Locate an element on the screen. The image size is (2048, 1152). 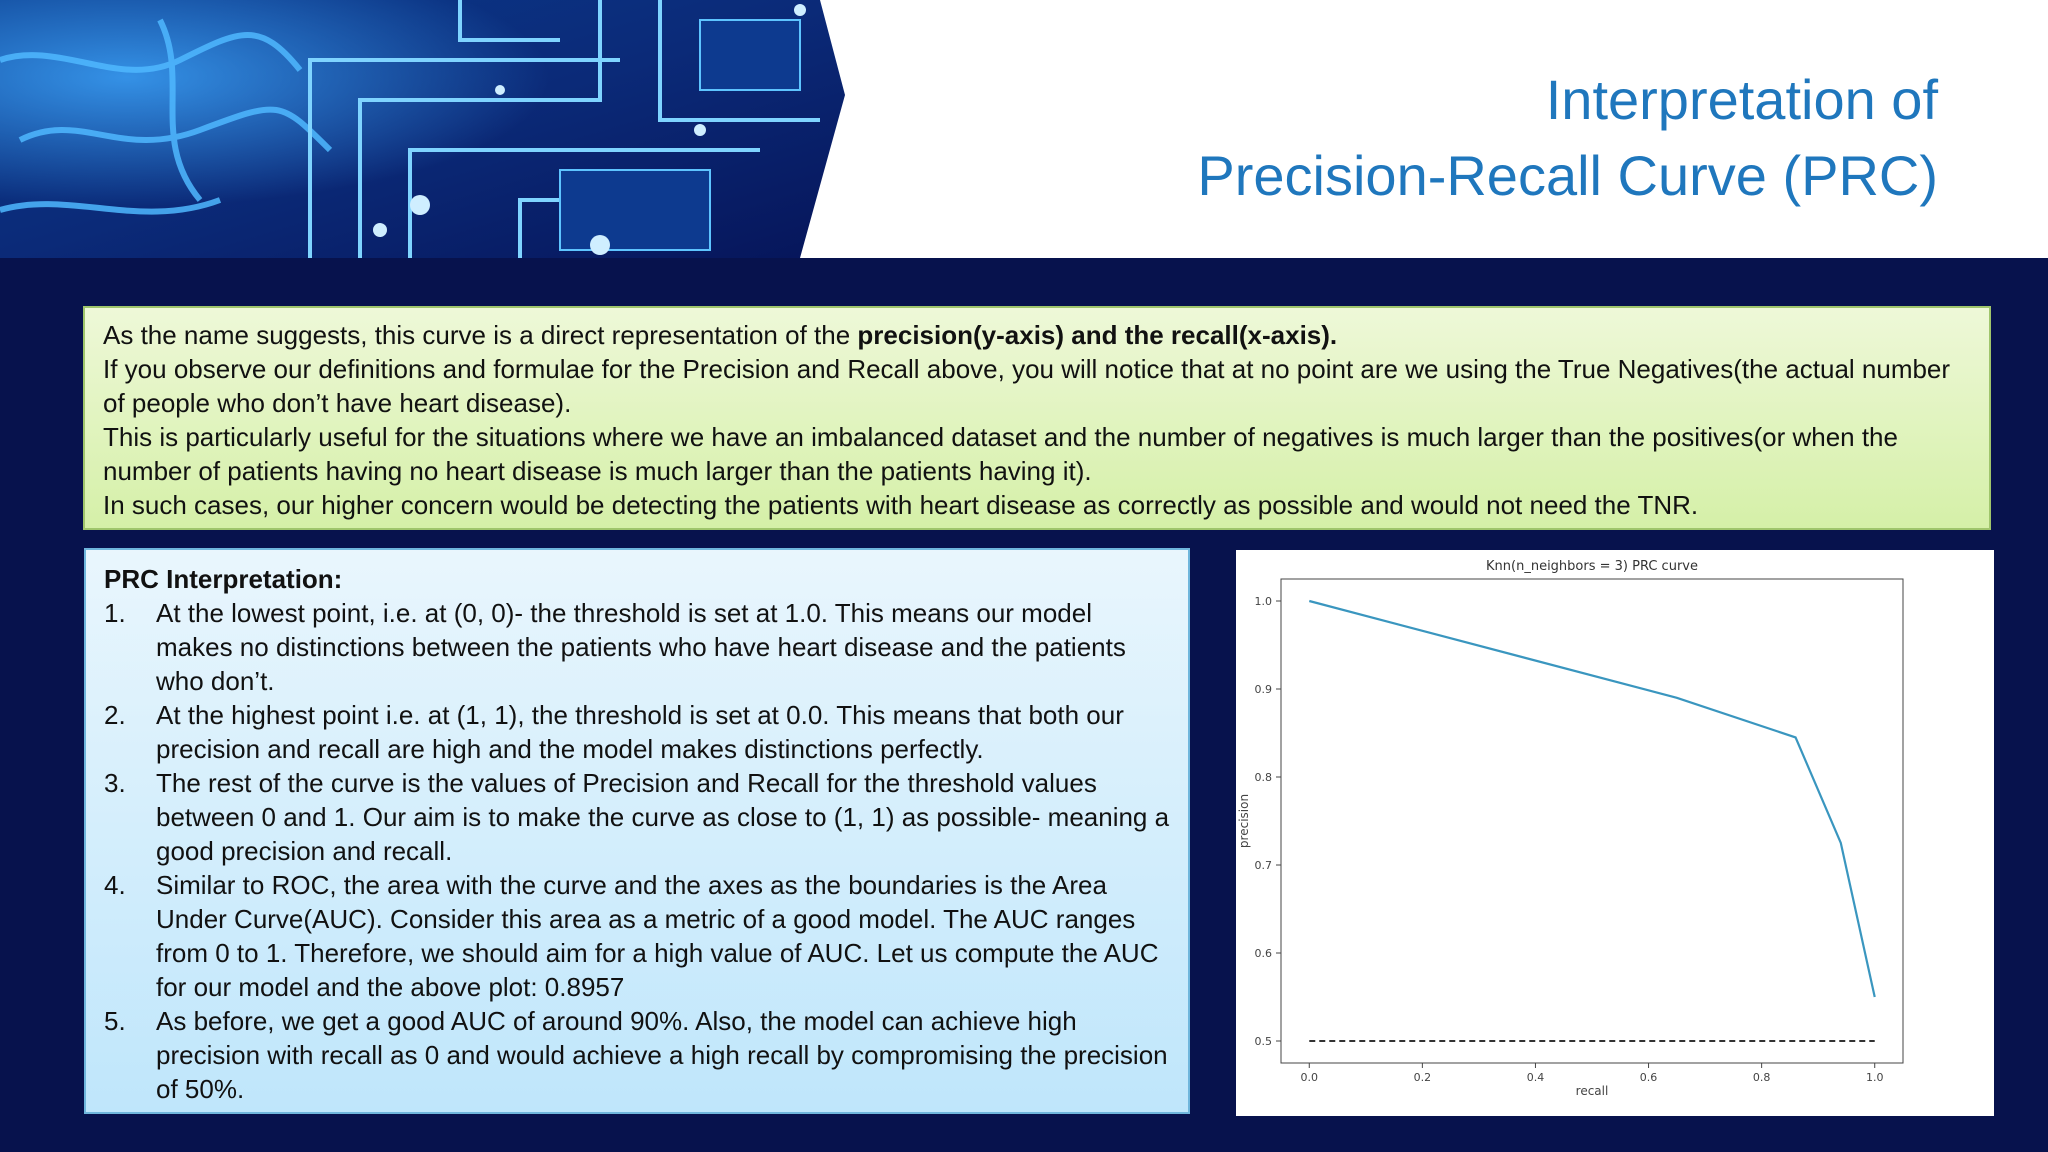
page-title-line2: Precision-Recall Curve (PRC) is located at coordinates (1567, 175).